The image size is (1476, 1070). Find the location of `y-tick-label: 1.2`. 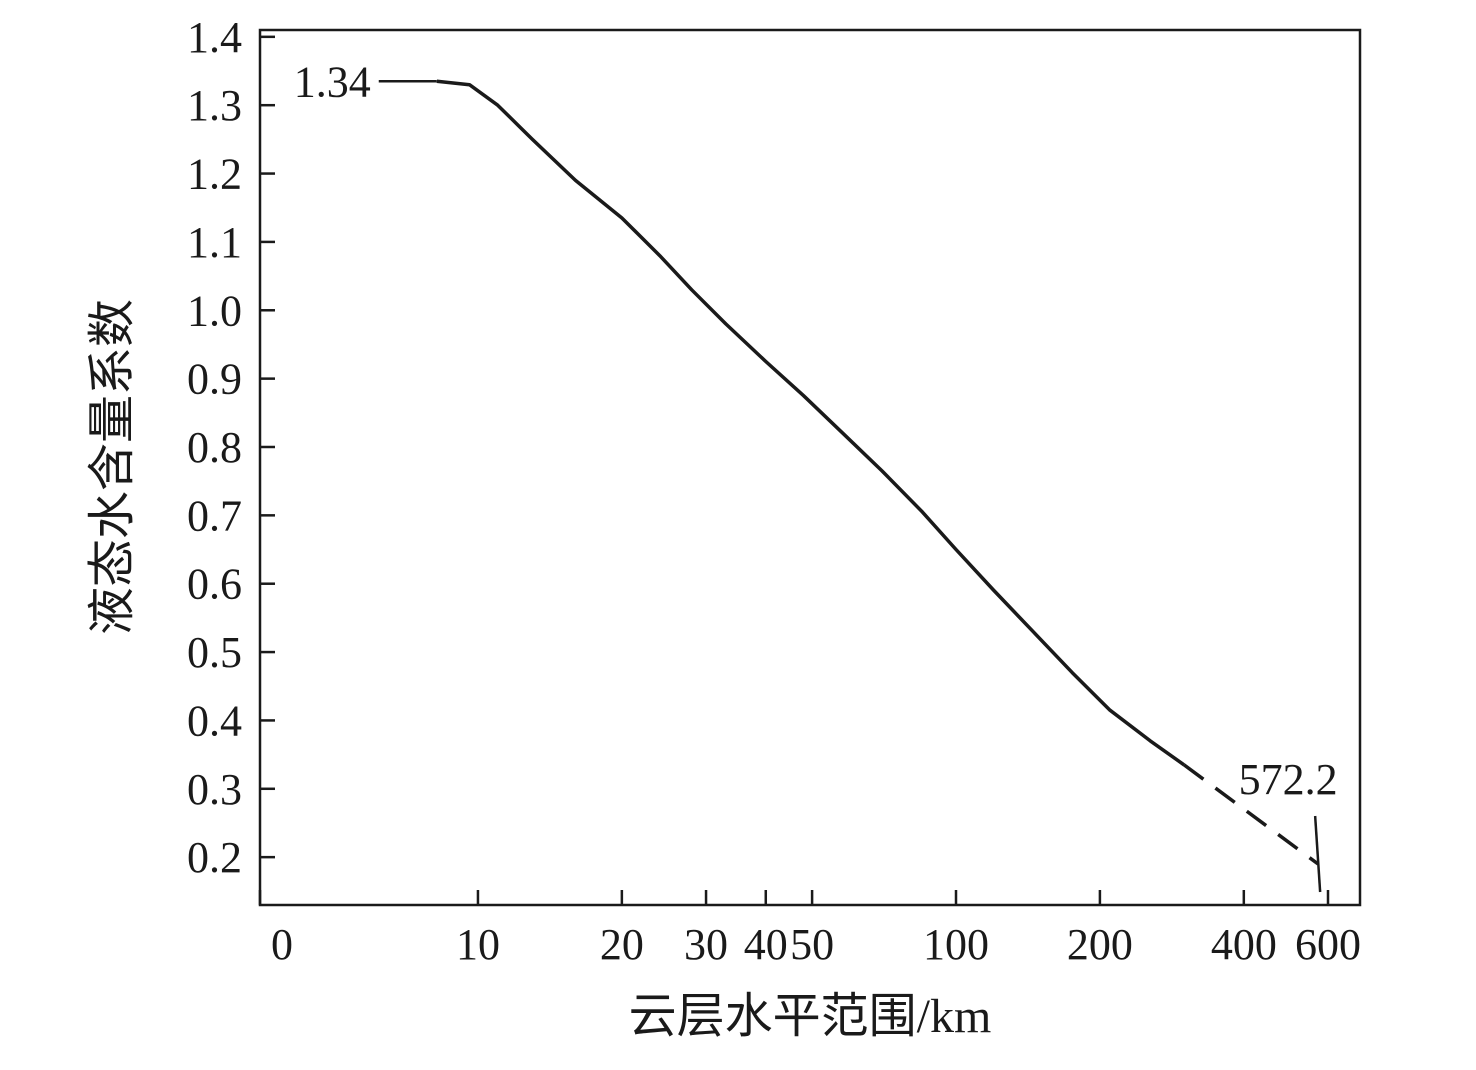

y-tick-label: 1.2 is located at coordinates (214, 174).